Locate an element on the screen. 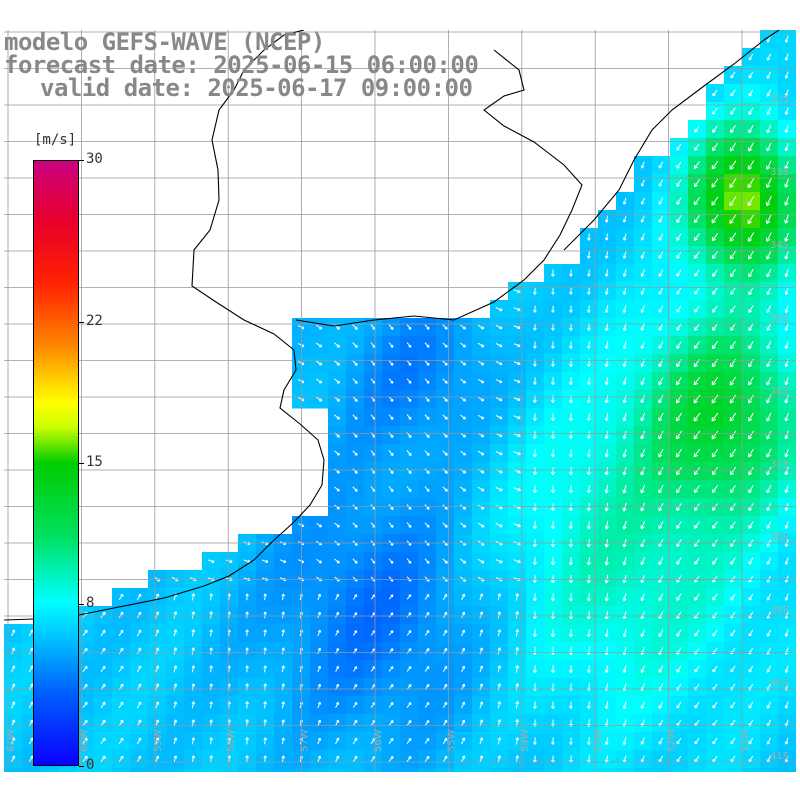  longitude-label: 57W is located at coordinates (305, 740).